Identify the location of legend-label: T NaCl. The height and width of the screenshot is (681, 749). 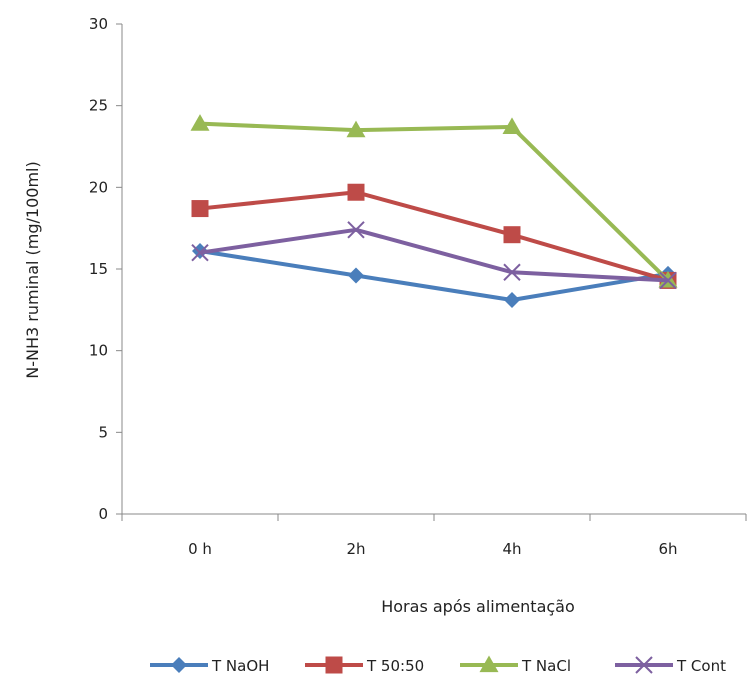
(546, 666).